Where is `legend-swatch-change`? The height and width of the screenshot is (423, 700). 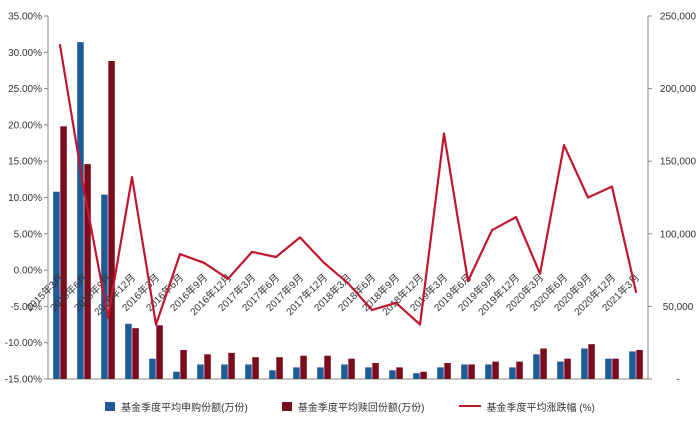
legend-swatch-change is located at coordinates (469, 406).